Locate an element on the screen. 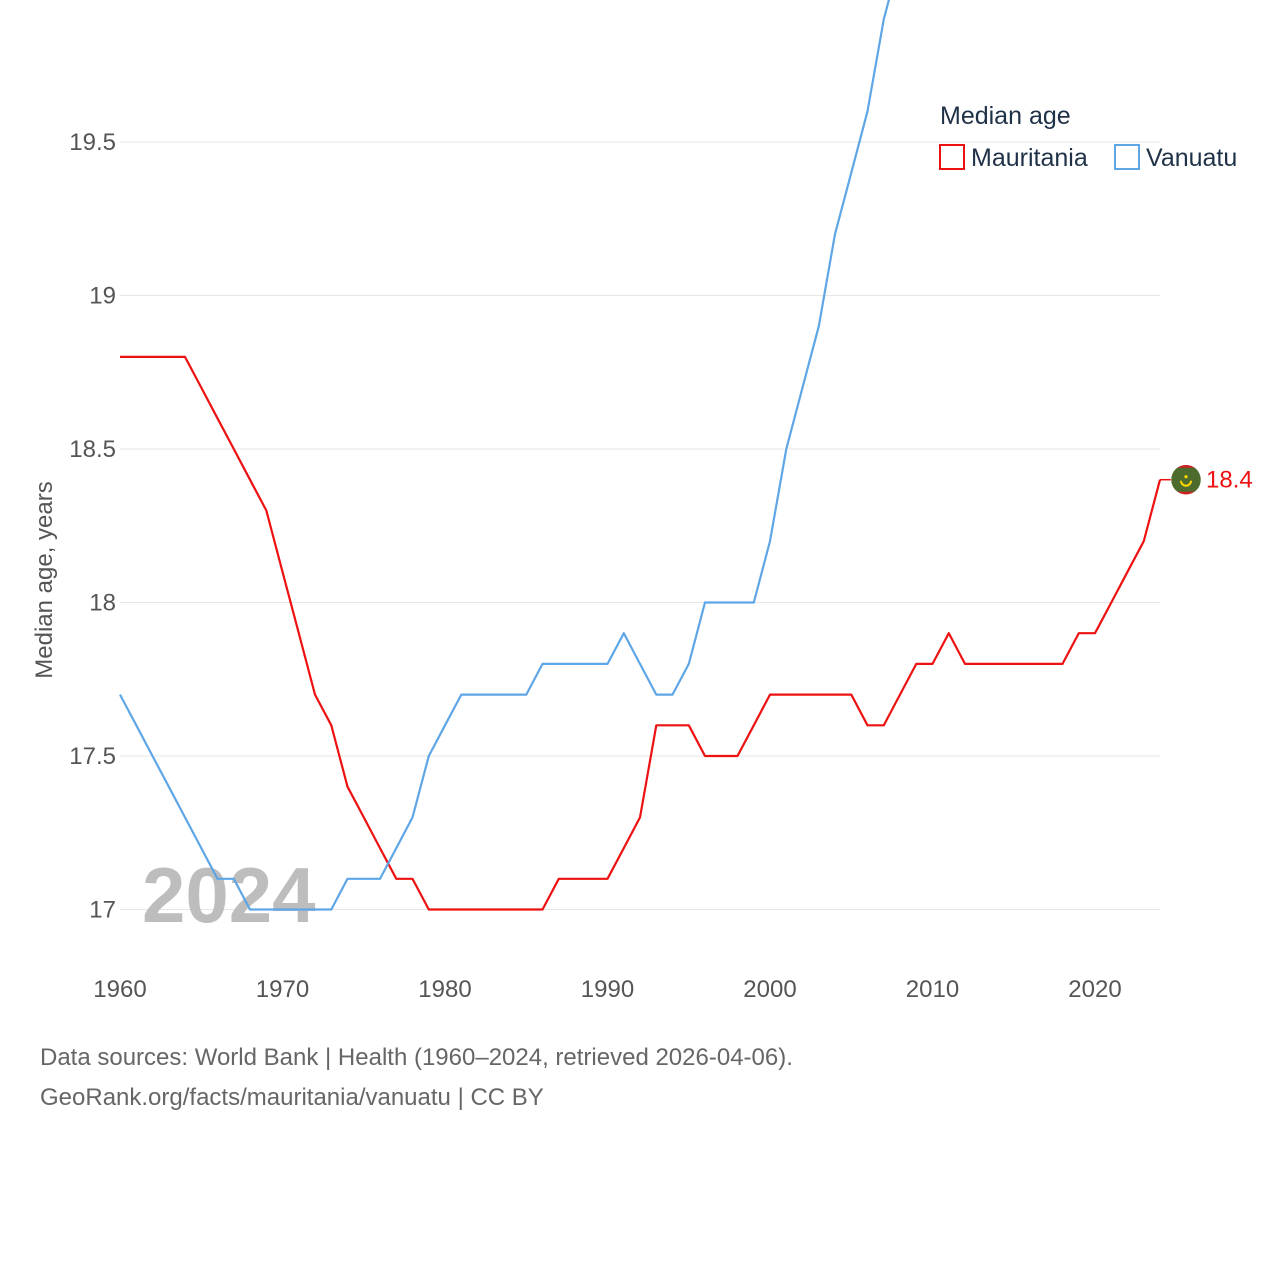 The height and width of the screenshot is (1280, 1280). legend-title: Median age is located at coordinates (1005, 116).